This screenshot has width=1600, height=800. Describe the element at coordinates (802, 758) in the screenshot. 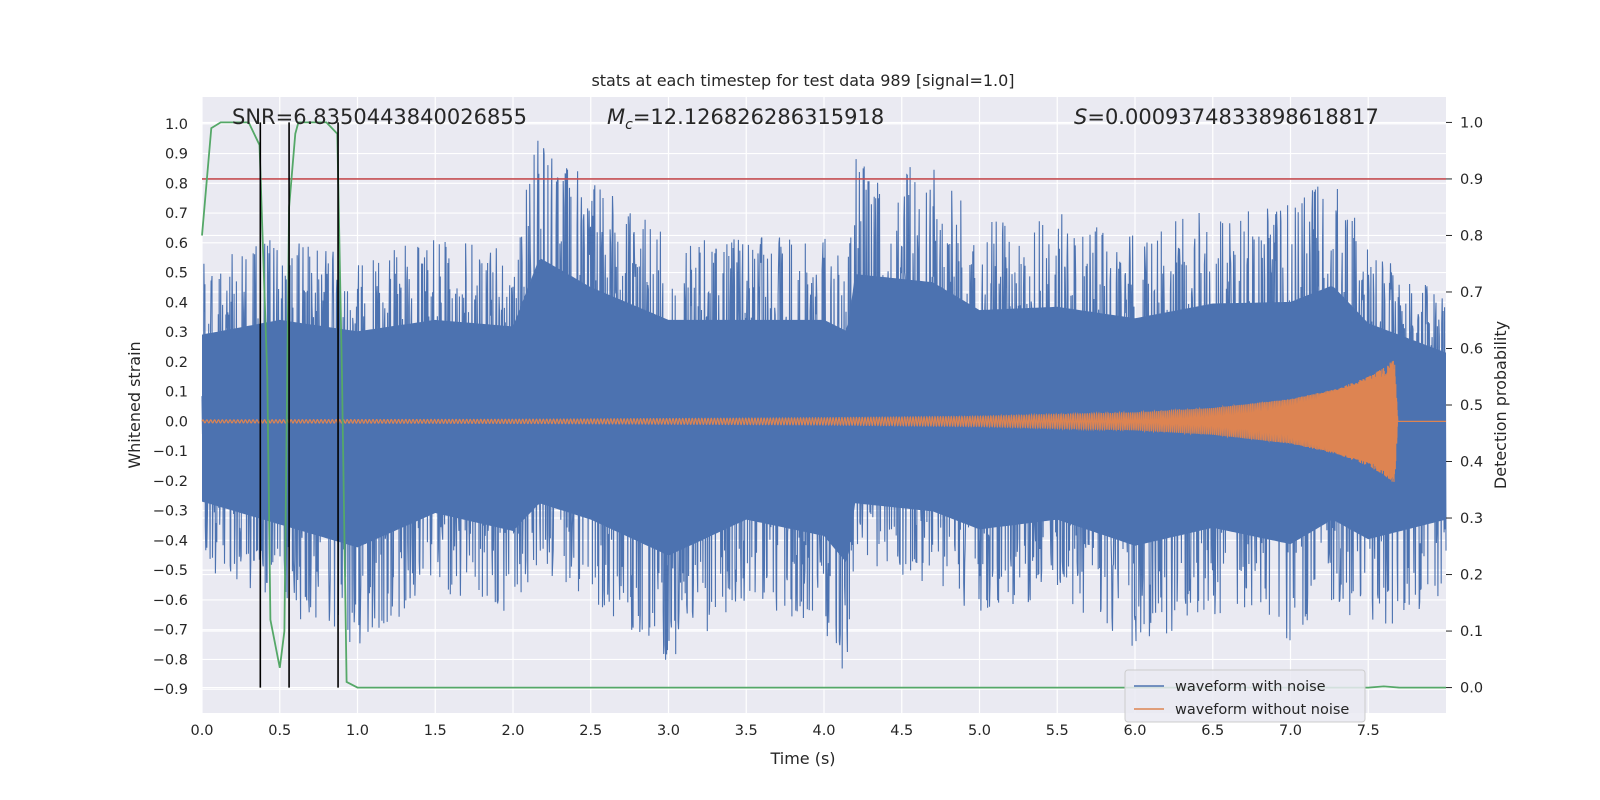

I see `x-axis-label: Time (s)` at that location.